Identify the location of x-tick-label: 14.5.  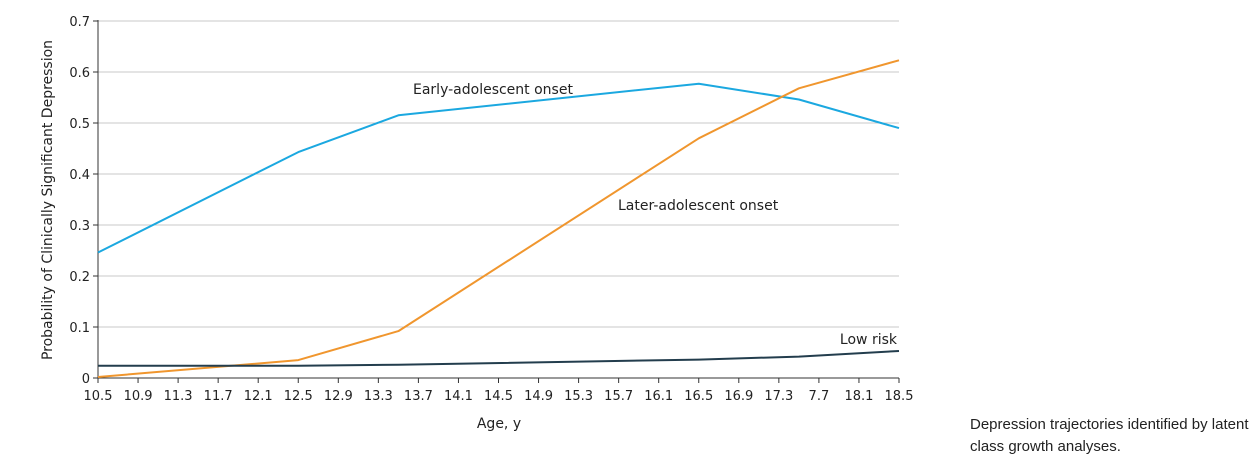
(498, 396).